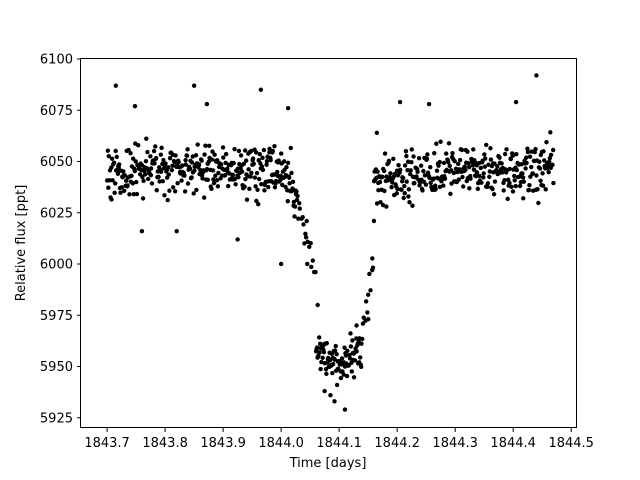 The image size is (640, 480). What do you see at coordinates (455, 443) in the screenshot?
I see `x-tick-label: 1844.3` at bounding box center [455, 443].